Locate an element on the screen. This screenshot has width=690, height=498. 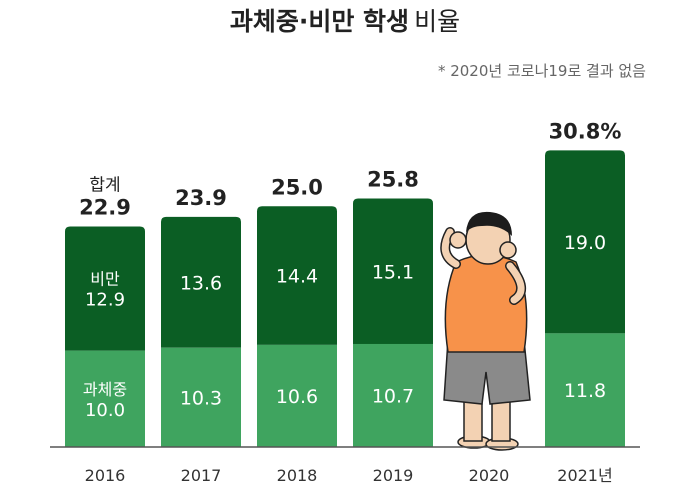
bar-total-2: 25.0 is located at coordinates (297, 187).